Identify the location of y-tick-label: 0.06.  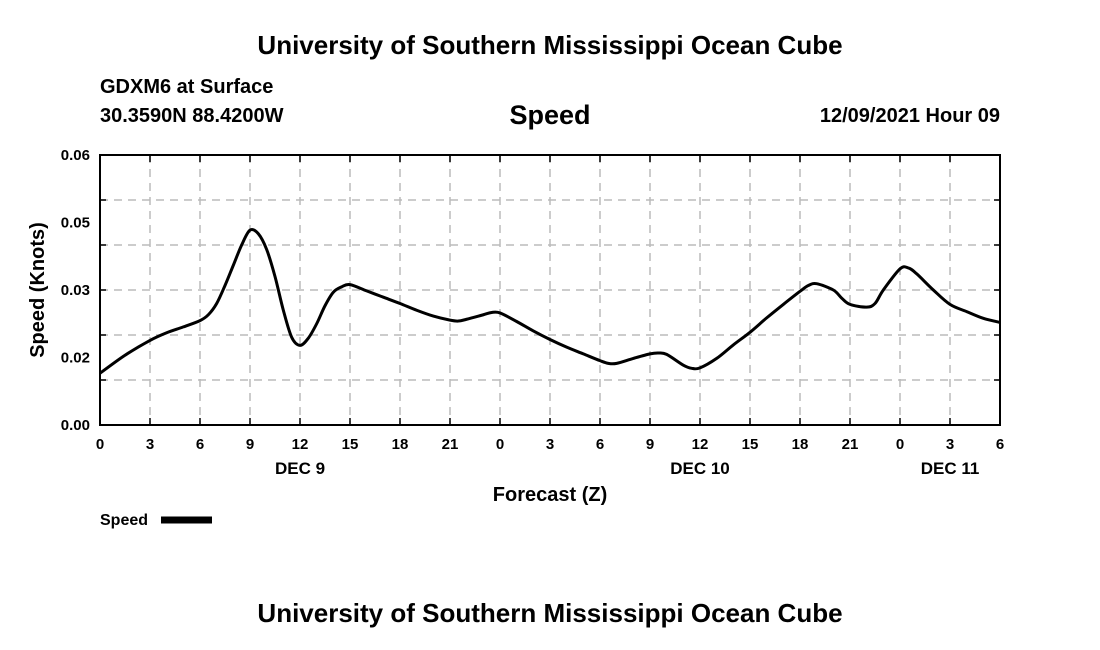
(75, 155).